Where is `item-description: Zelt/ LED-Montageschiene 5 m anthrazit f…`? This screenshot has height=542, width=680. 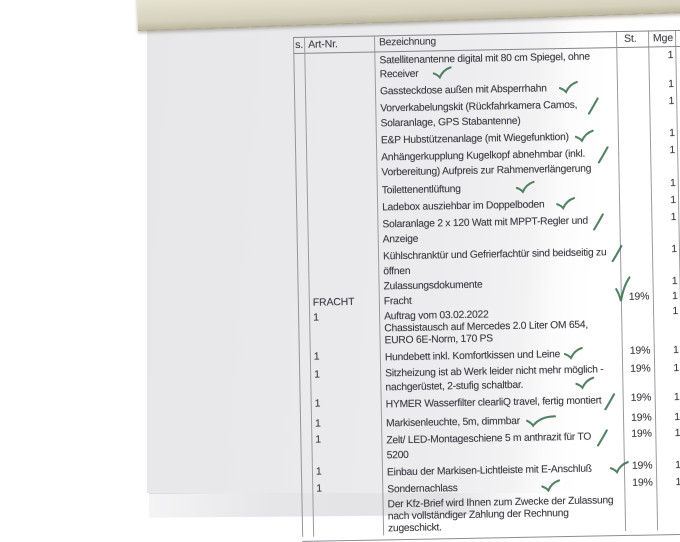
item-description: Zelt/ LED-Montageschiene 5 m anthrazit f… is located at coordinates (503, 444).